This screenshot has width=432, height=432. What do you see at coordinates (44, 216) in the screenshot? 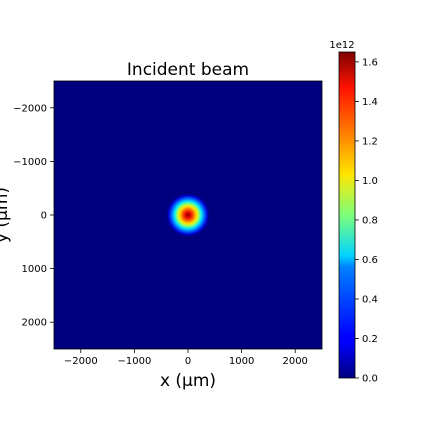
I see `y-tick-label: 0` at bounding box center [44, 216].